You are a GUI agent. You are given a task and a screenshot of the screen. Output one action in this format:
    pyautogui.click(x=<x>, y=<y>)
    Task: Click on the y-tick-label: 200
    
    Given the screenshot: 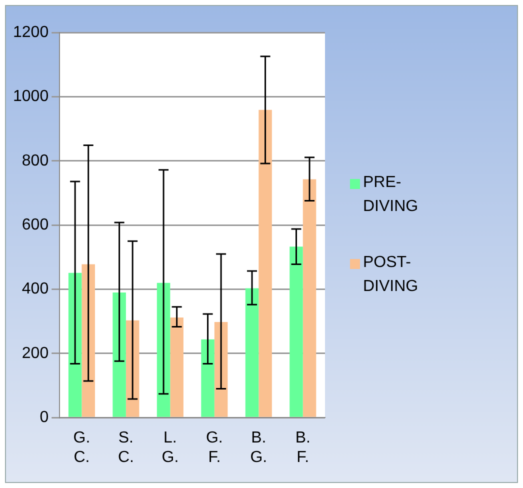 What is the action you would take?
    pyautogui.click(x=35, y=353)
    